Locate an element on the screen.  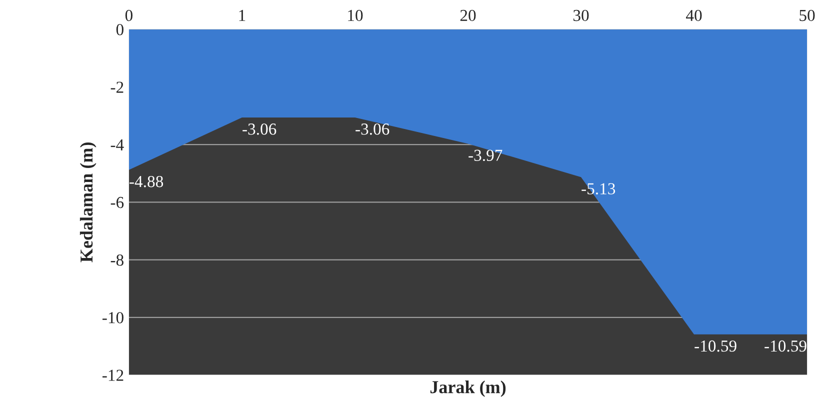
x-axis-title: Jarak (m) is located at coordinates (468, 388).